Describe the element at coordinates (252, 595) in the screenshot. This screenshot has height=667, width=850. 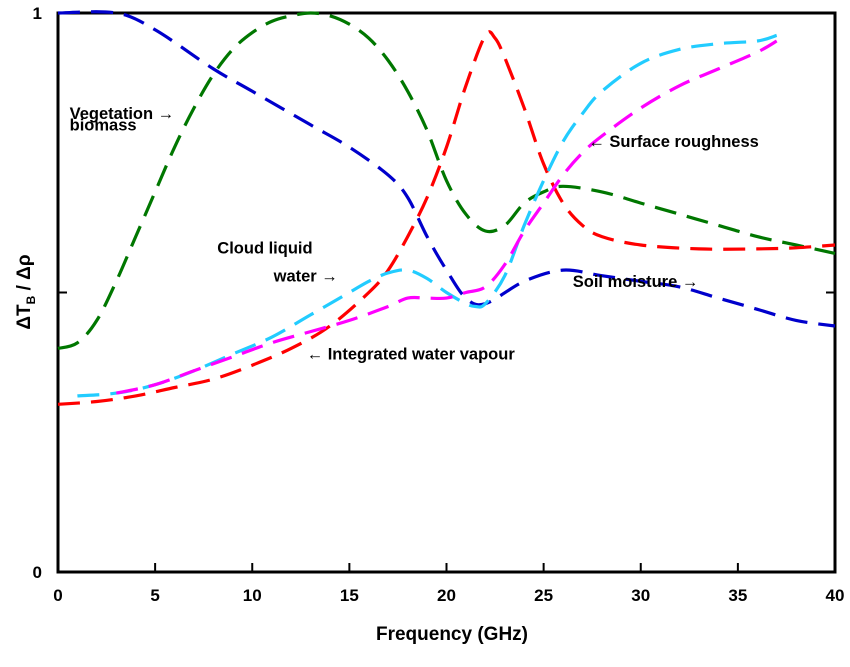
I see `x-tick-label: 10` at that location.